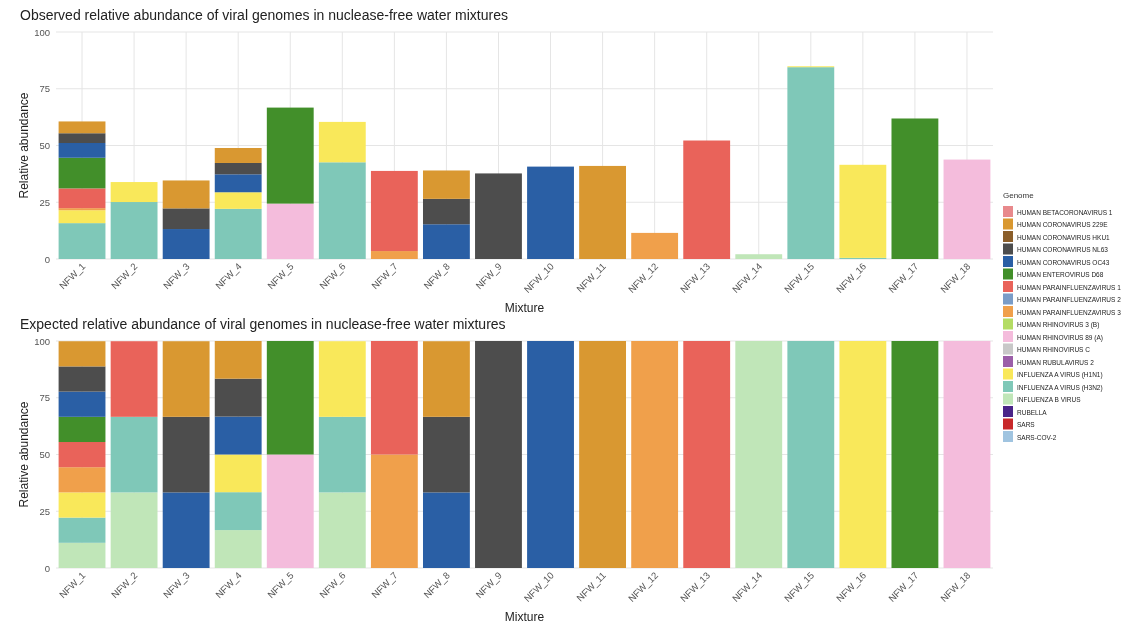  What do you see at coordinates (263, 324) in the screenshot?
I see `chart-title: Expected relative abundance of viral genomes in nuclease-free water mixtures` at bounding box center [263, 324].